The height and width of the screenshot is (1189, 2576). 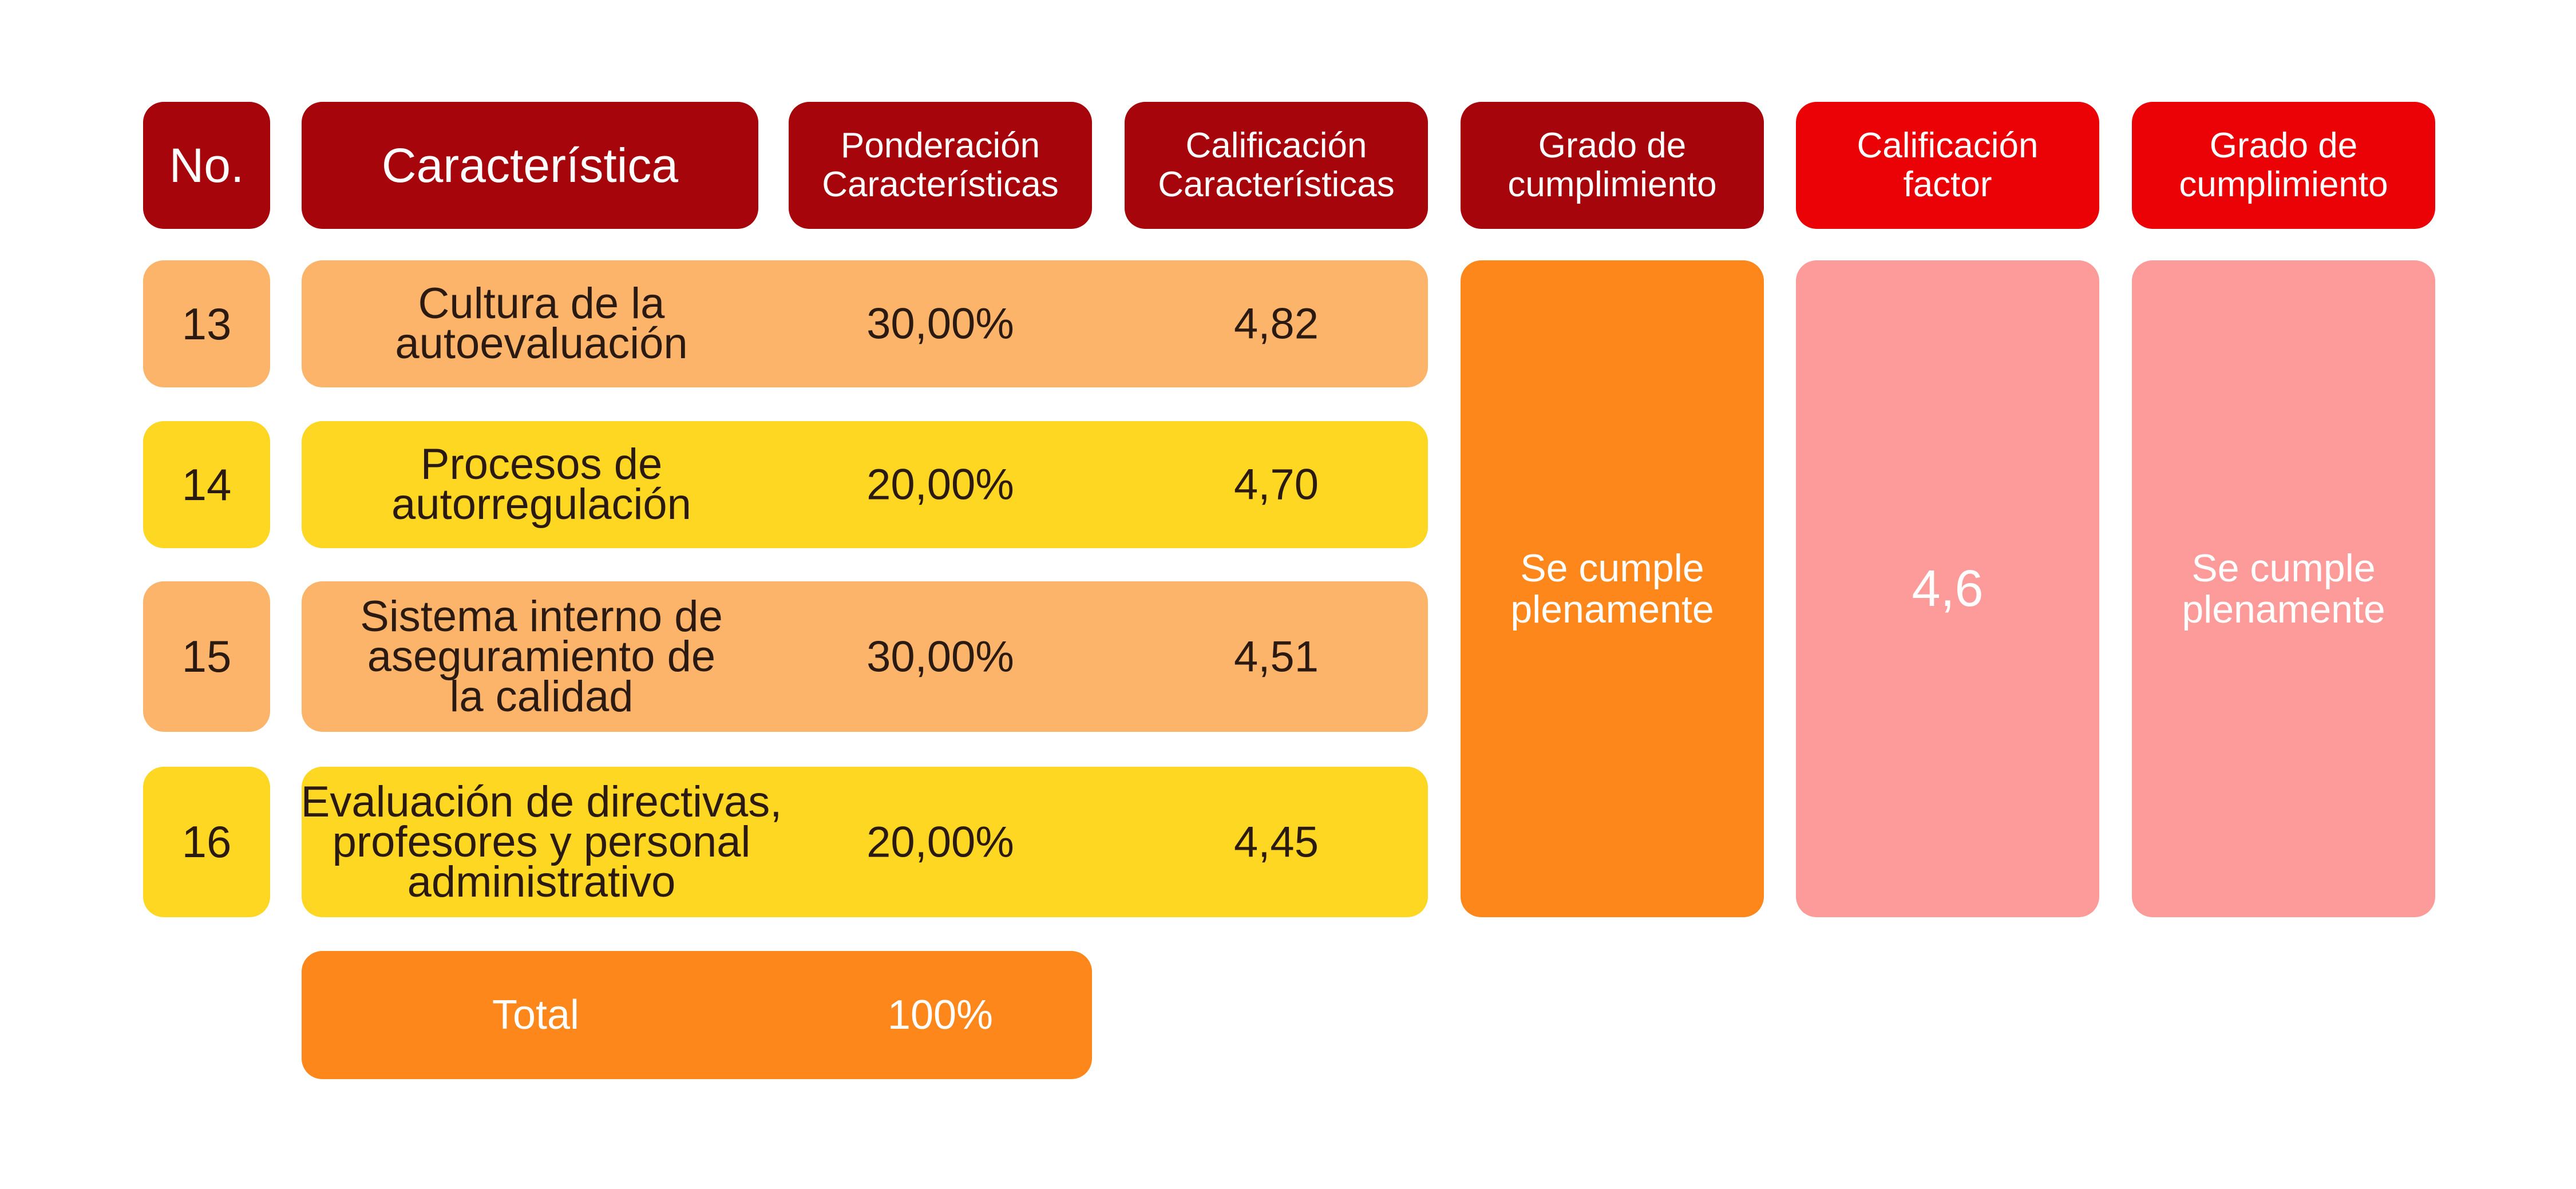 I want to click on row-15-number: 15, so click(x=206, y=656).